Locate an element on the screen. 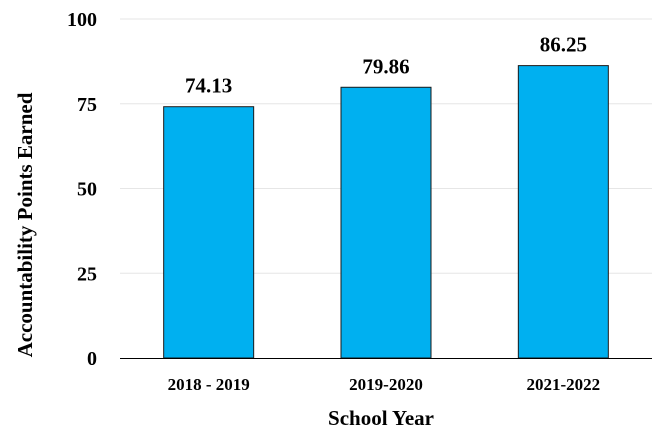 This screenshot has width=657, height=435. x-tick-label: 2019-2020 is located at coordinates (386, 384).